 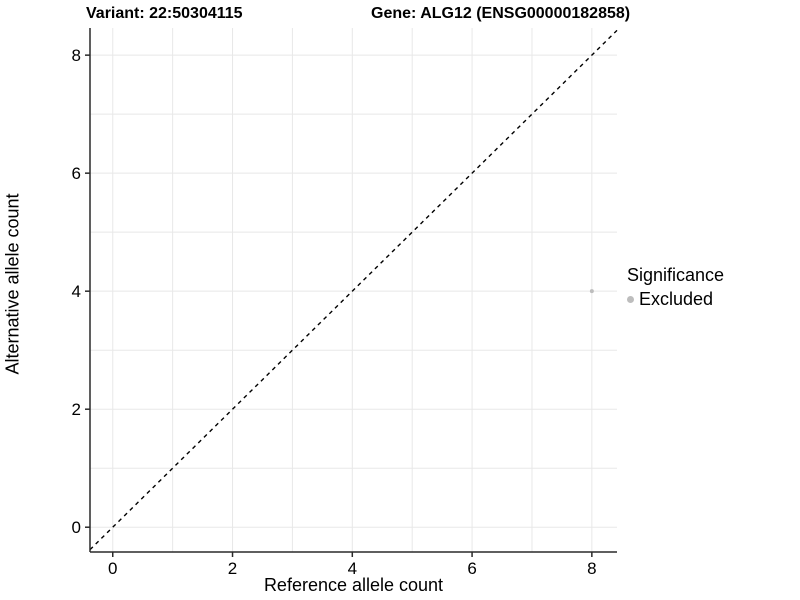 What do you see at coordinates (591, 291) in the screenshot?
I see `data-point` at bounding box center [591, 291].